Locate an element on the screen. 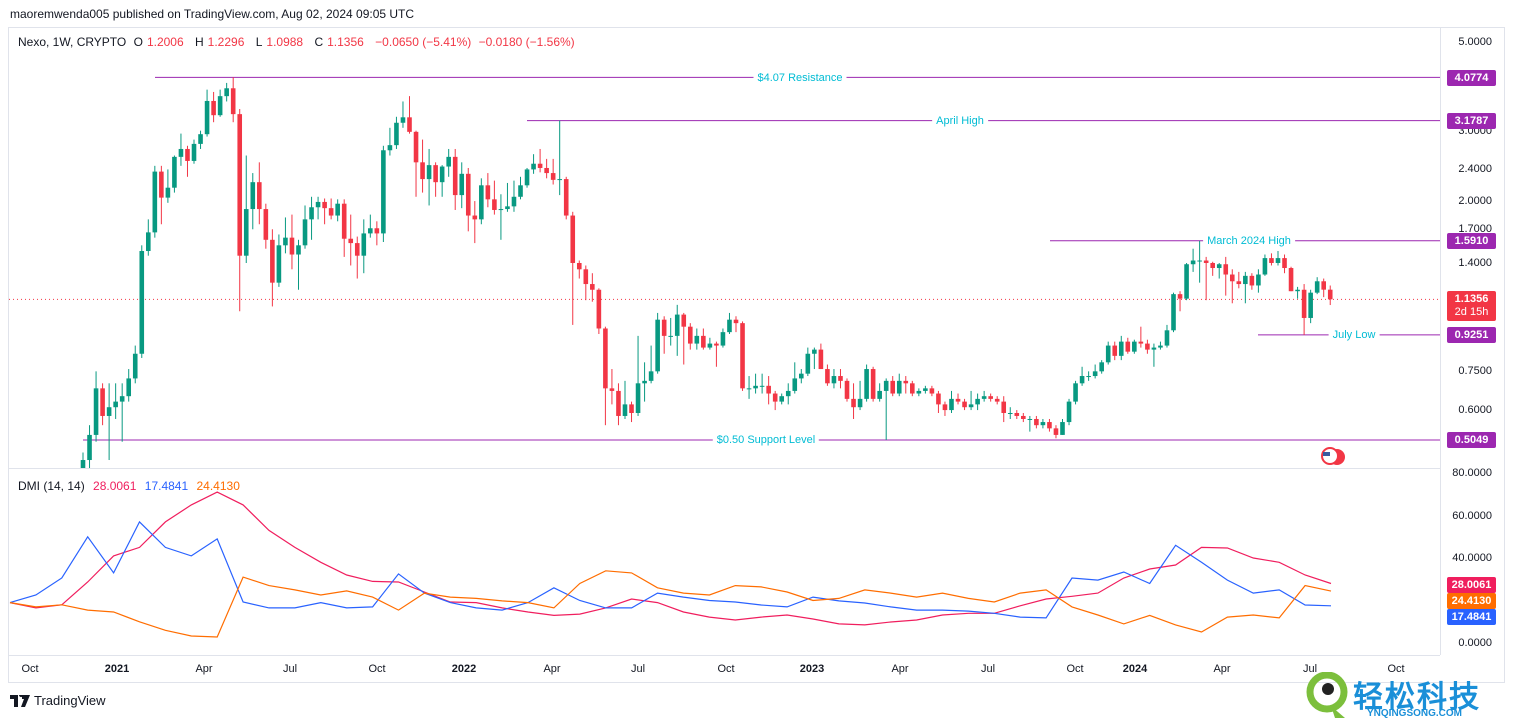 The width and height of the screenshot is (1515, 719). dmi-name: DMI (14, 14) is located at coordinates (51, 486).